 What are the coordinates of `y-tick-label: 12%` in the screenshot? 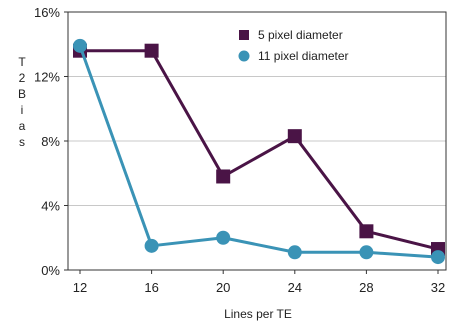 It's located at (47, 77).